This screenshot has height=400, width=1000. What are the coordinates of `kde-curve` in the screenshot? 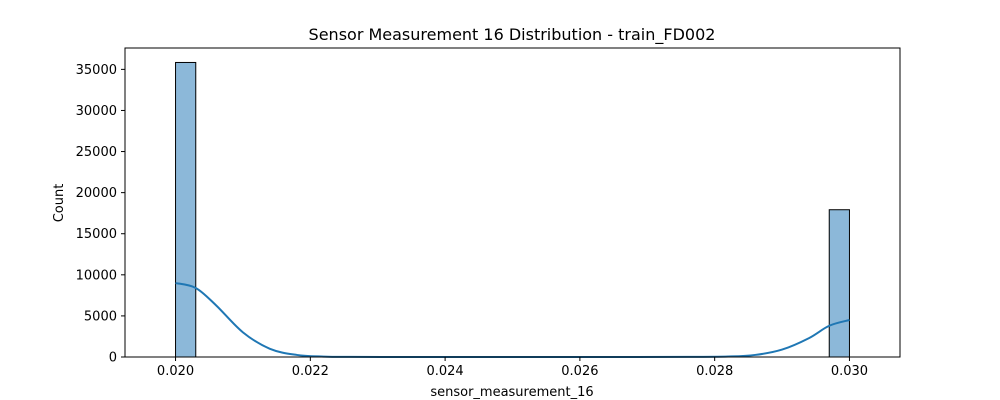 It's located at (512, 320).